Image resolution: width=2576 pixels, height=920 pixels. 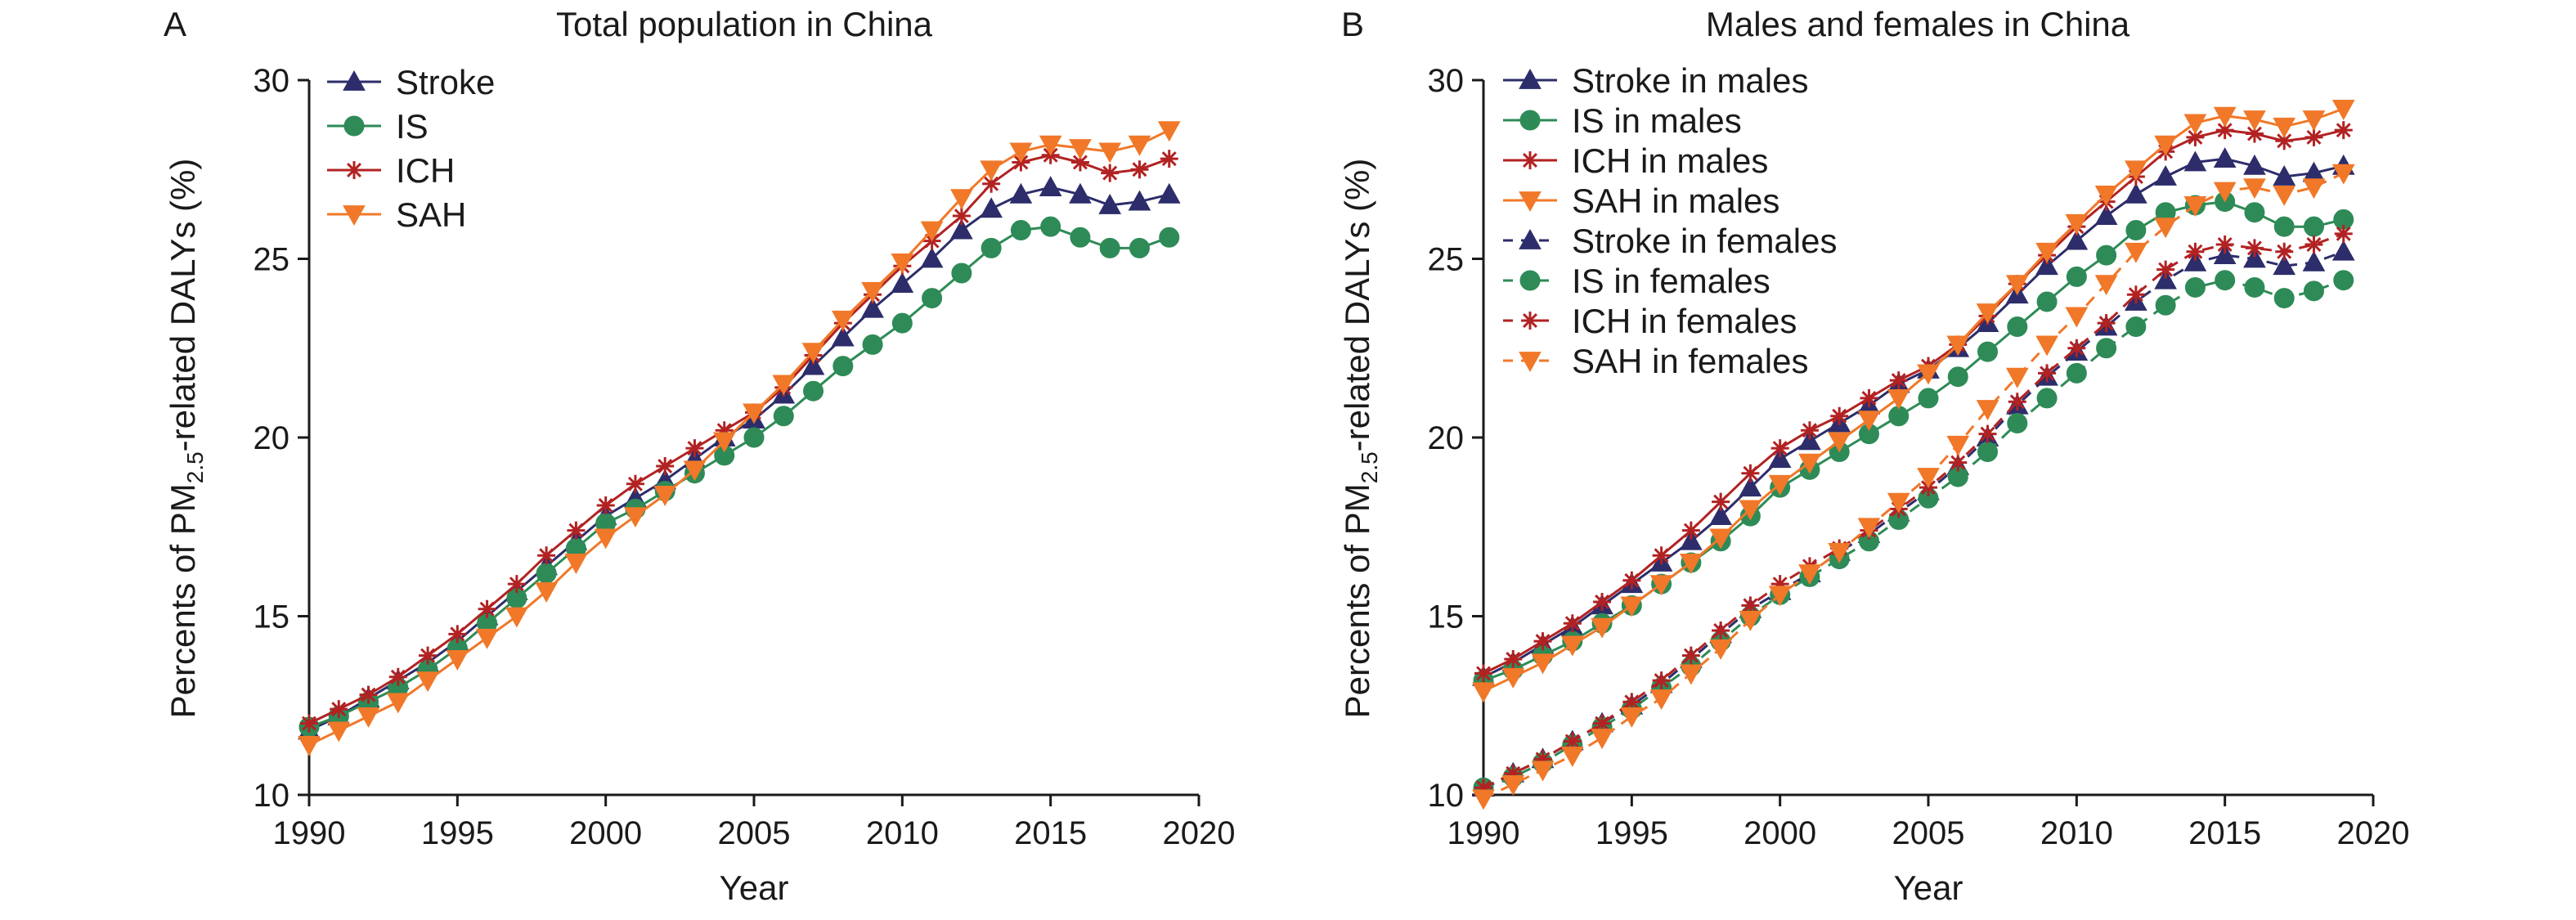 What do you see at coordinates (272, 260) in the screenshot?
I see `panel-a-y-tick-label: 25` at bounding box center [272, 260].